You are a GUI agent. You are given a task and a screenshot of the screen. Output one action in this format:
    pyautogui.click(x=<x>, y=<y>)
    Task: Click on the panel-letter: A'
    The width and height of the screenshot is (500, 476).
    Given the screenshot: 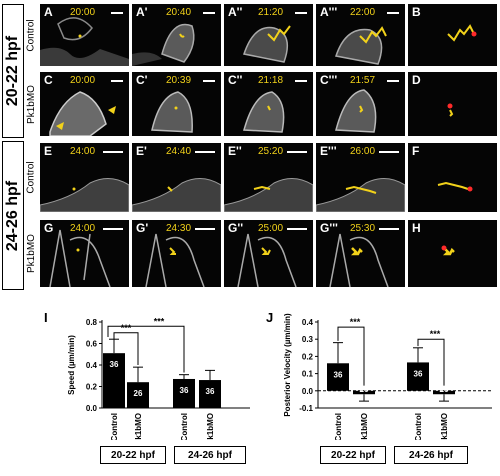 What is the action you would take?
    pyautogui.click(x=142, y=12)
    